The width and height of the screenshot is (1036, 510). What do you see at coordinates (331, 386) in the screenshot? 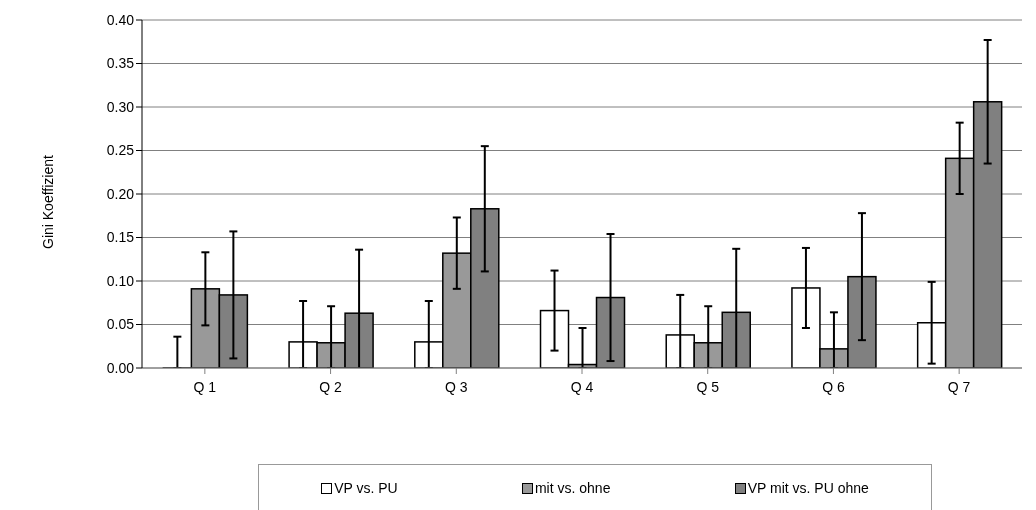
I see `x-tick-label: Q 2` at bounding box center [331, 386].